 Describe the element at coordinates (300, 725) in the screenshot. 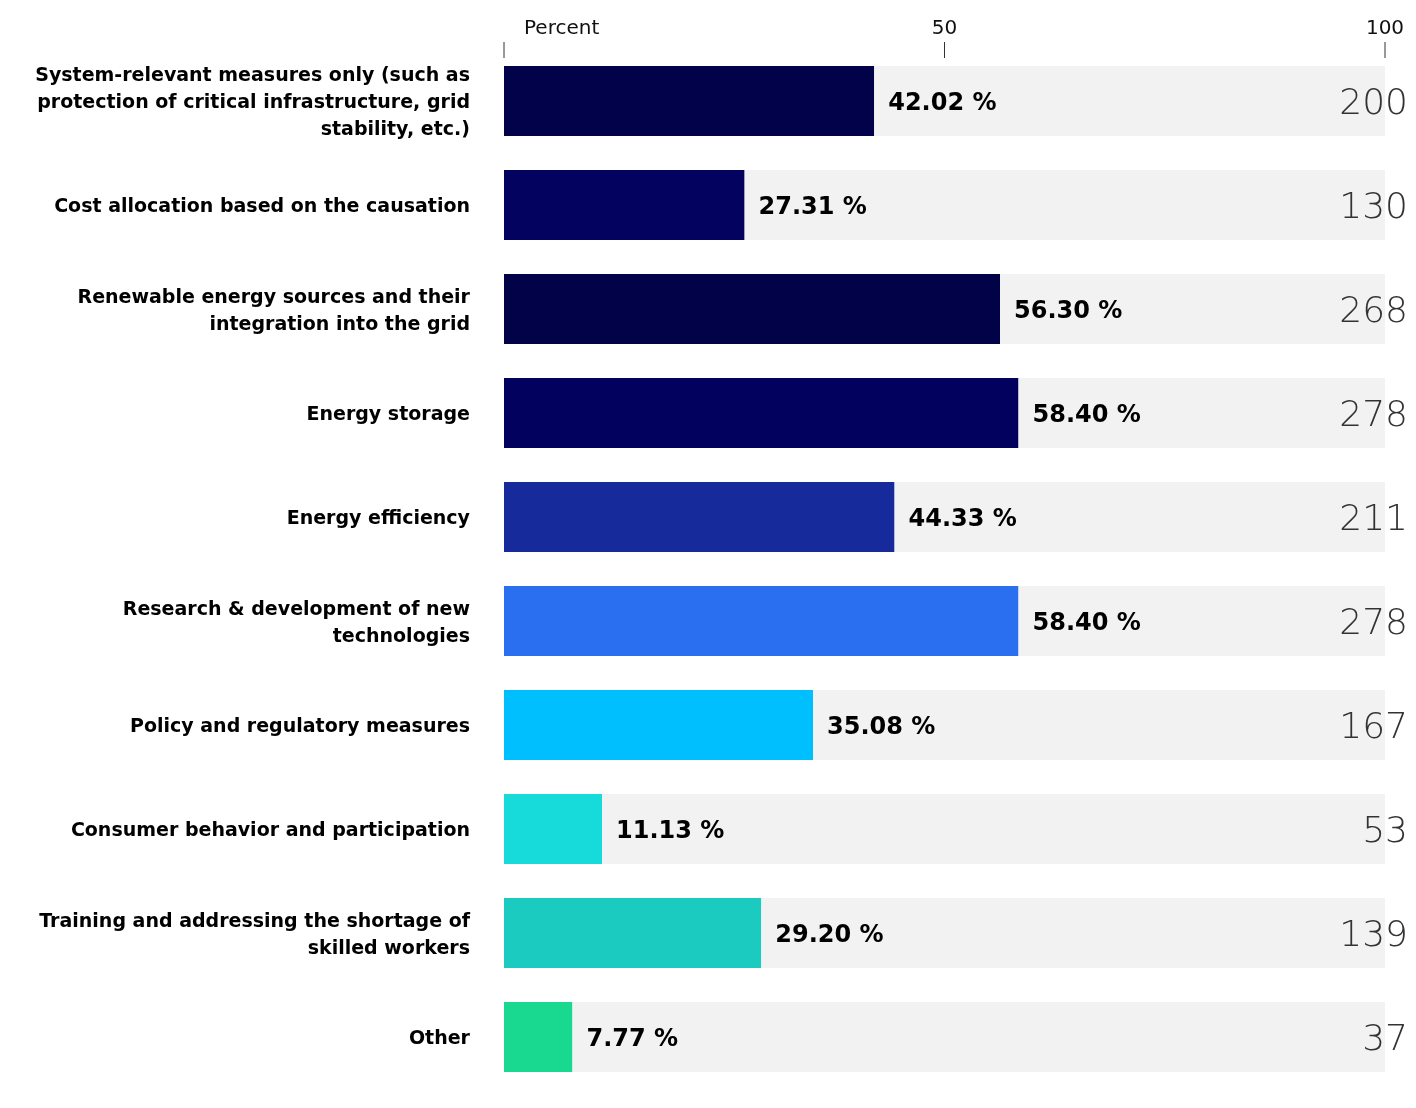

I see `y-tick-label: Policy and regulatory measures` at that location.